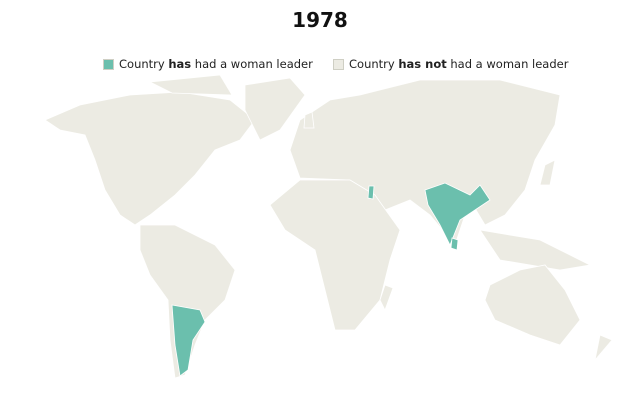 The height and width of the screenshot is (401, 640). Describe the element at coordinates (190, 85) in the screenshot. I see `arctic-islands` at that location.